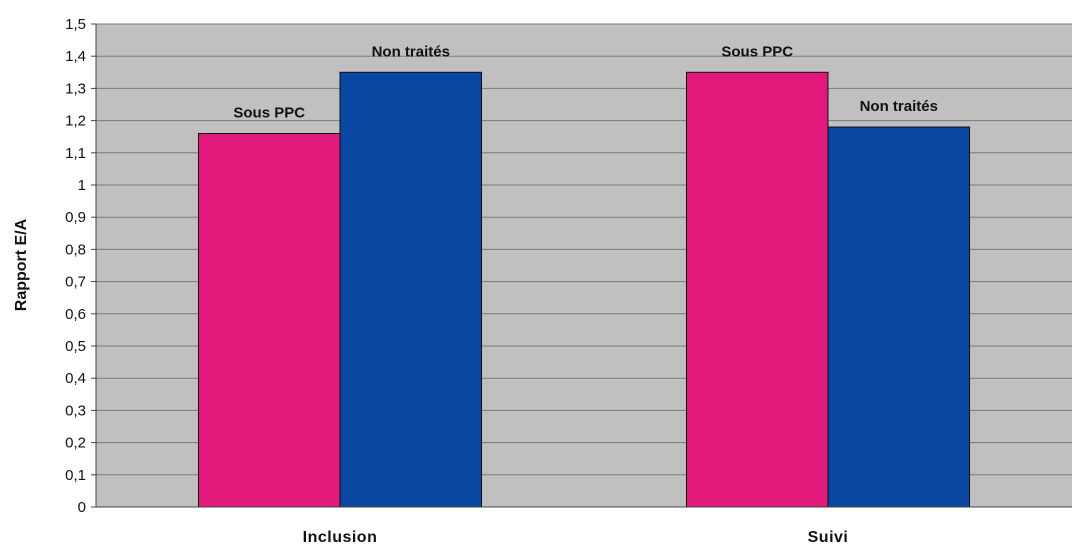 The width and height of the screenshot is (1072, 547). What do you see at coordinates (75, 249) in the screenshot?
I see `y-tick-label: 0,8` at bounding box center [75, 249].